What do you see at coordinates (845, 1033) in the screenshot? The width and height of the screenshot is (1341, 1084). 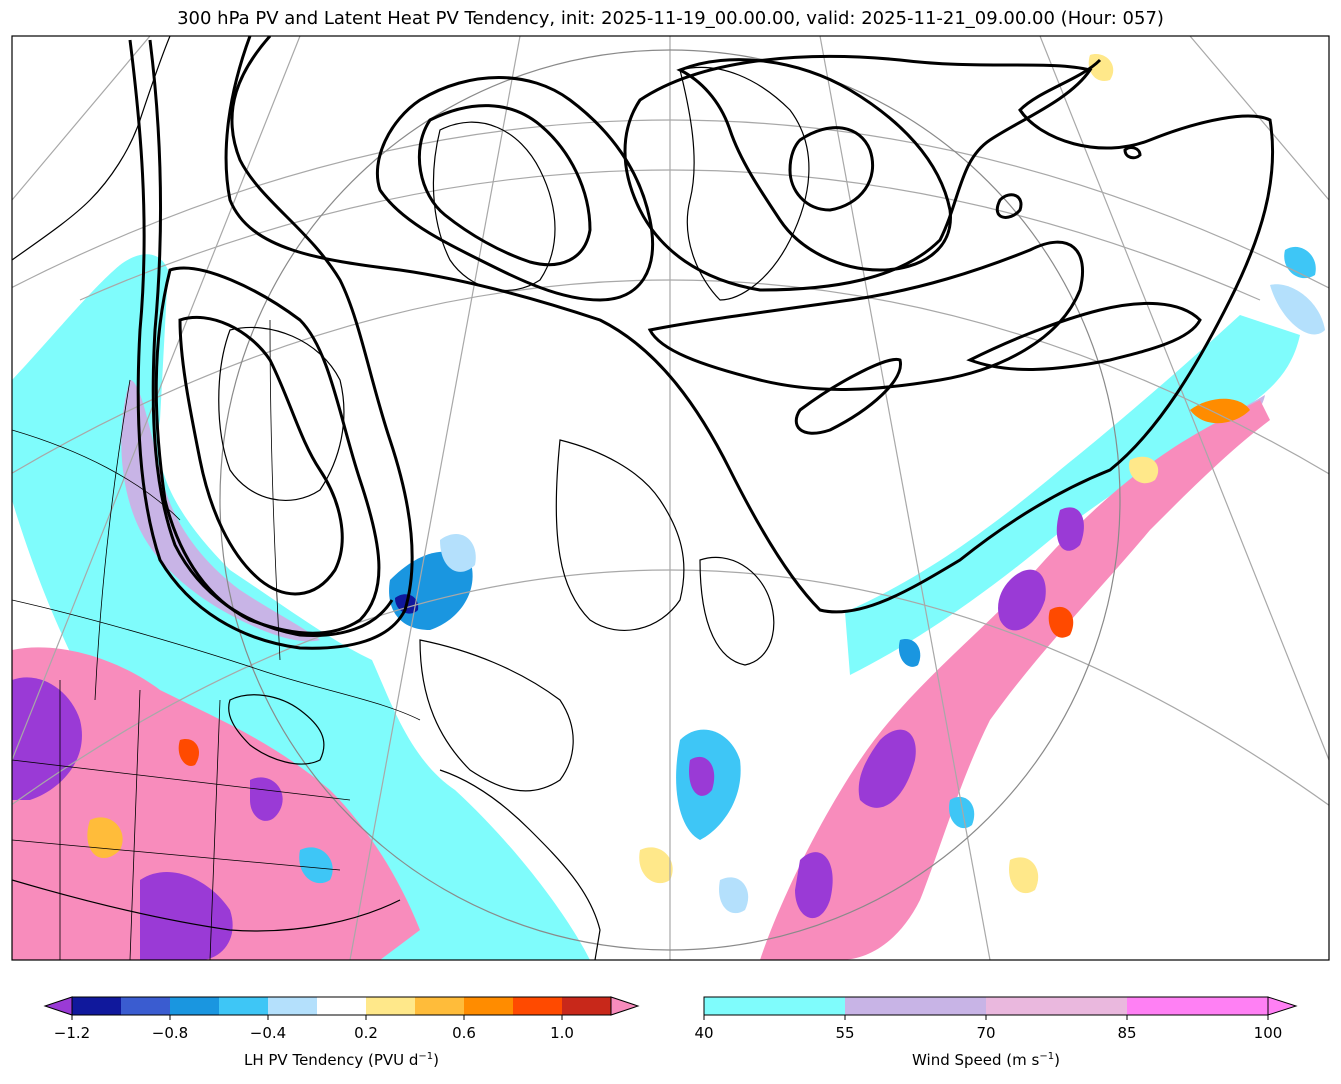 I see `wind-tick-label: 55` at bounding box center [845, 1033].